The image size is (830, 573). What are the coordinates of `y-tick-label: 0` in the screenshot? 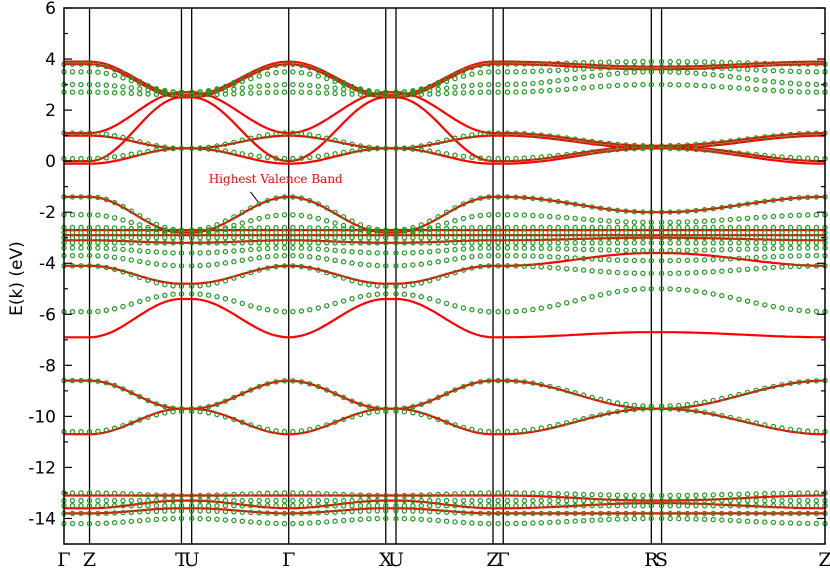 It's located at (50, 162).